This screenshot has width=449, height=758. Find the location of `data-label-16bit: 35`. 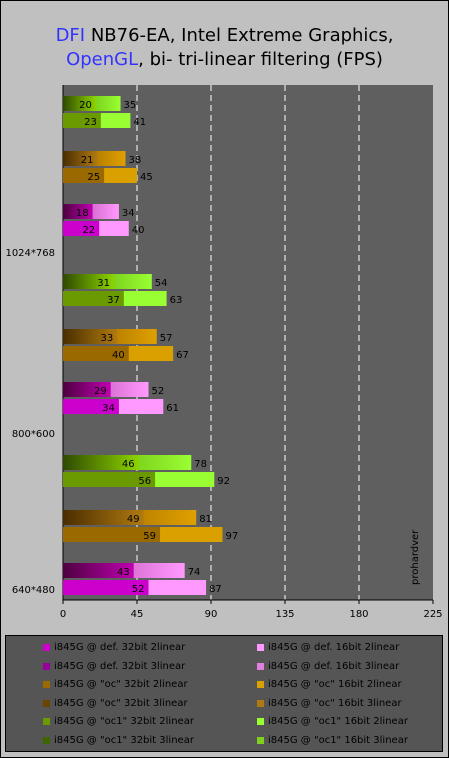

data-label-16bit: 35 is located at coordinates (130, 105).